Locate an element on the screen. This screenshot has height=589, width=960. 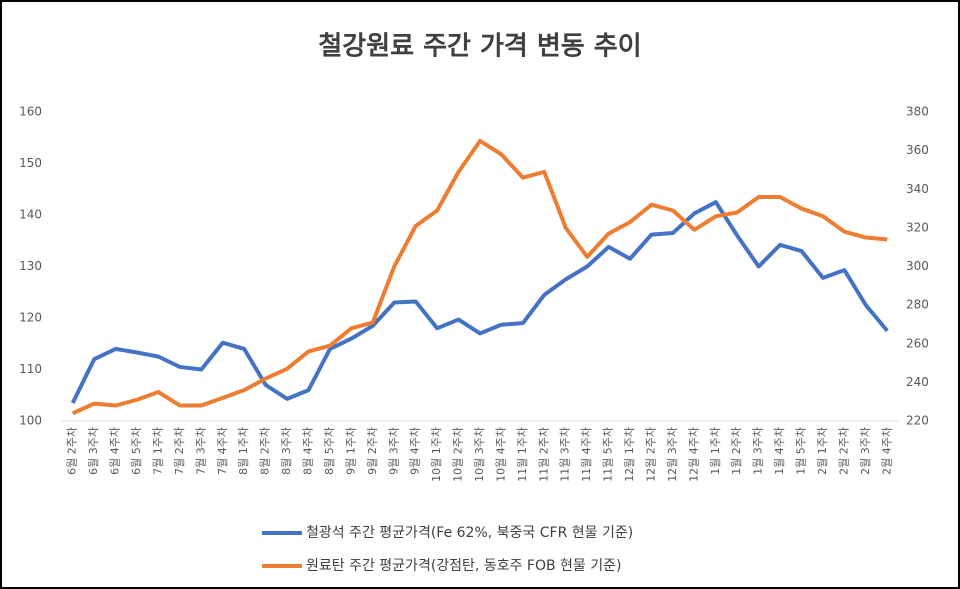
y-tick-label: 120 is located at coordinates (30, 318).